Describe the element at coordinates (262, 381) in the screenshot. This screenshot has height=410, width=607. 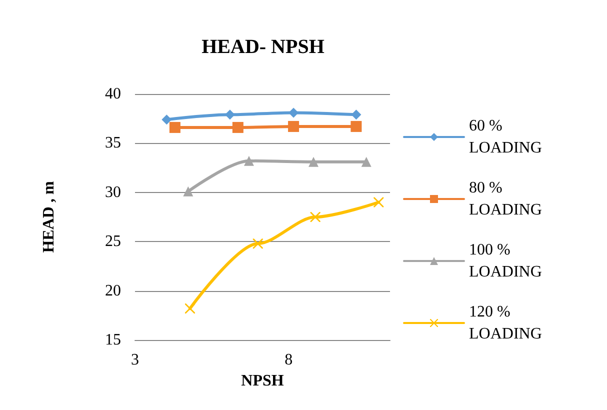
I see `x-axis-title: NPSH` at that location.